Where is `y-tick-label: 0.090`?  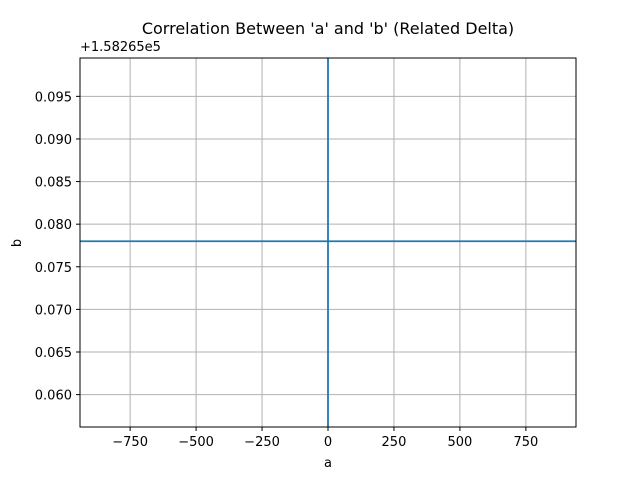
y-tick-label: 0.090 is located at coordinates (53, 140).